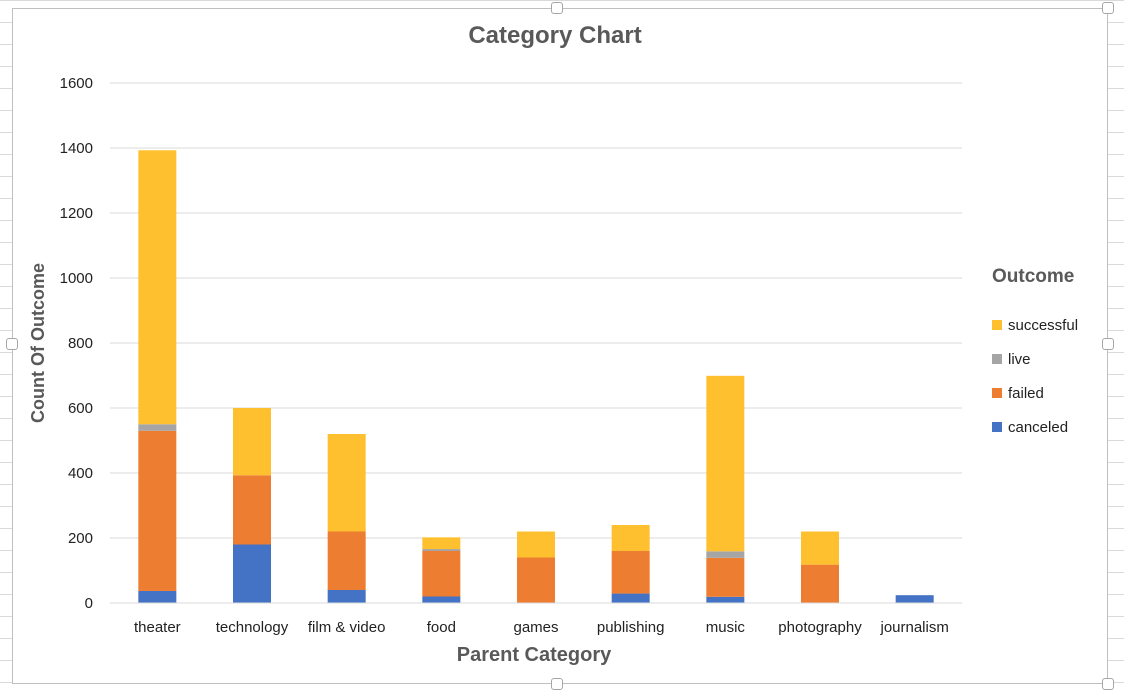  I want to click on x-tick-label: publishing, so click(631, 627).